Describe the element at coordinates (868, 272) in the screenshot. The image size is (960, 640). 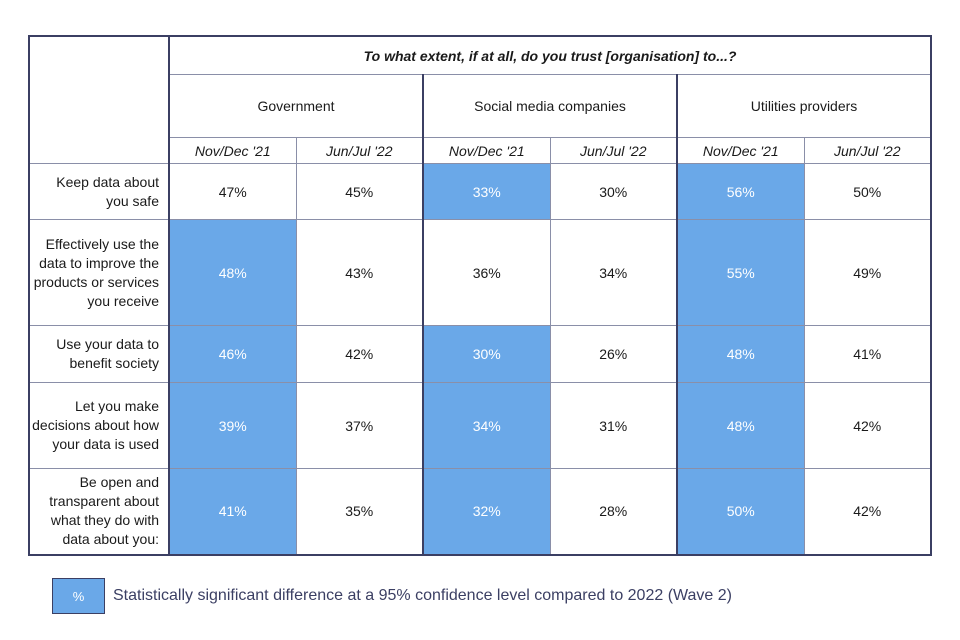
I see `value-cell: 49%` at that location.